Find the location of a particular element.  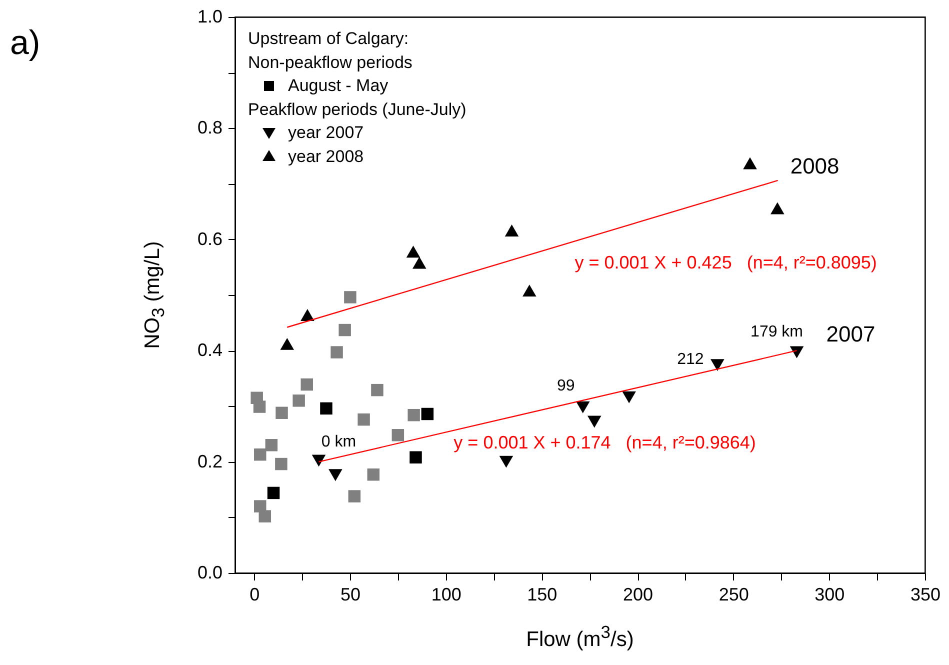

x-tick-label: 150 is located at coordinates (542, 594).